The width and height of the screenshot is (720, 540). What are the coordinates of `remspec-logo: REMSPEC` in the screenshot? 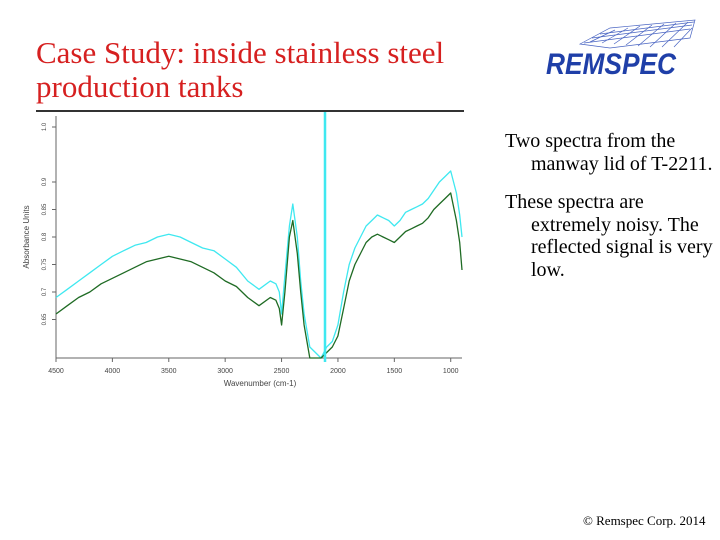 It's located at (621, 50).